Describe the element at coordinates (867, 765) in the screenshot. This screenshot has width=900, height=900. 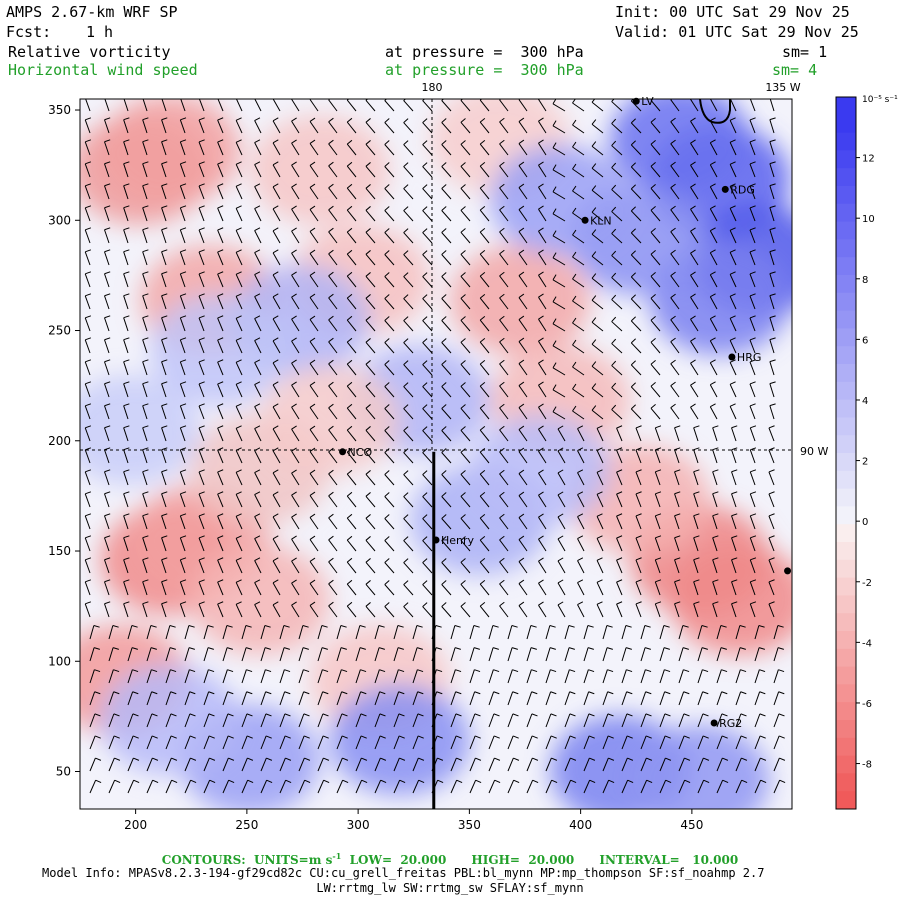
I see `colorbar-tick-label: -8` at that location.